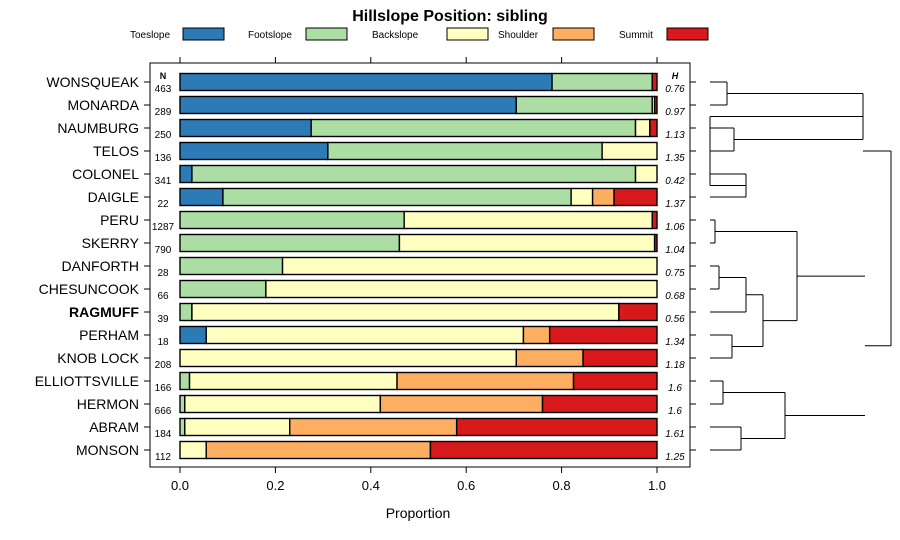  What do you see at coordinates (675, 411) in the screenshot?
I see `h-value: 1.6` at bounding box center [675, 411].